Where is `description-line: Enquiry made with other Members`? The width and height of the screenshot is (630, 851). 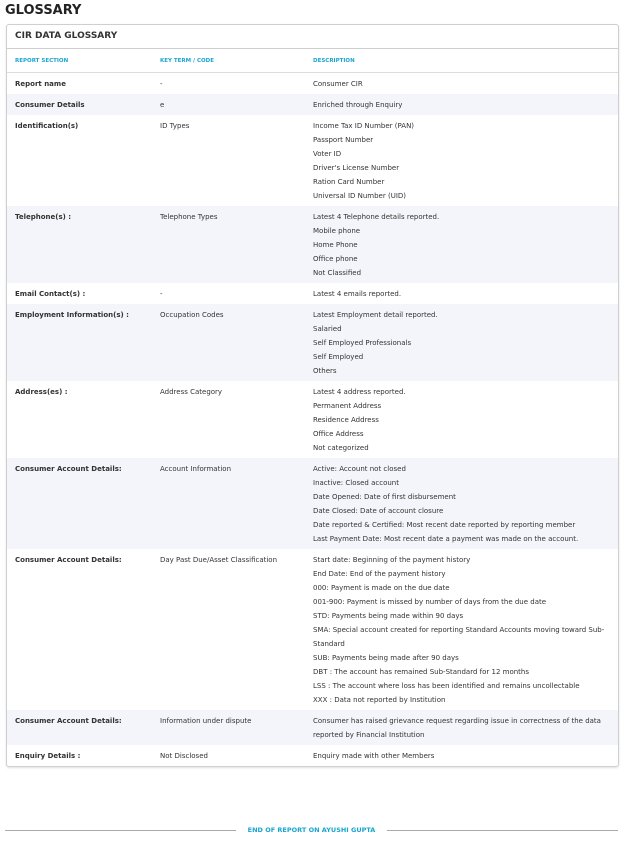 description-line: Enquiry made with other Members is located at coordinates (374, 756).